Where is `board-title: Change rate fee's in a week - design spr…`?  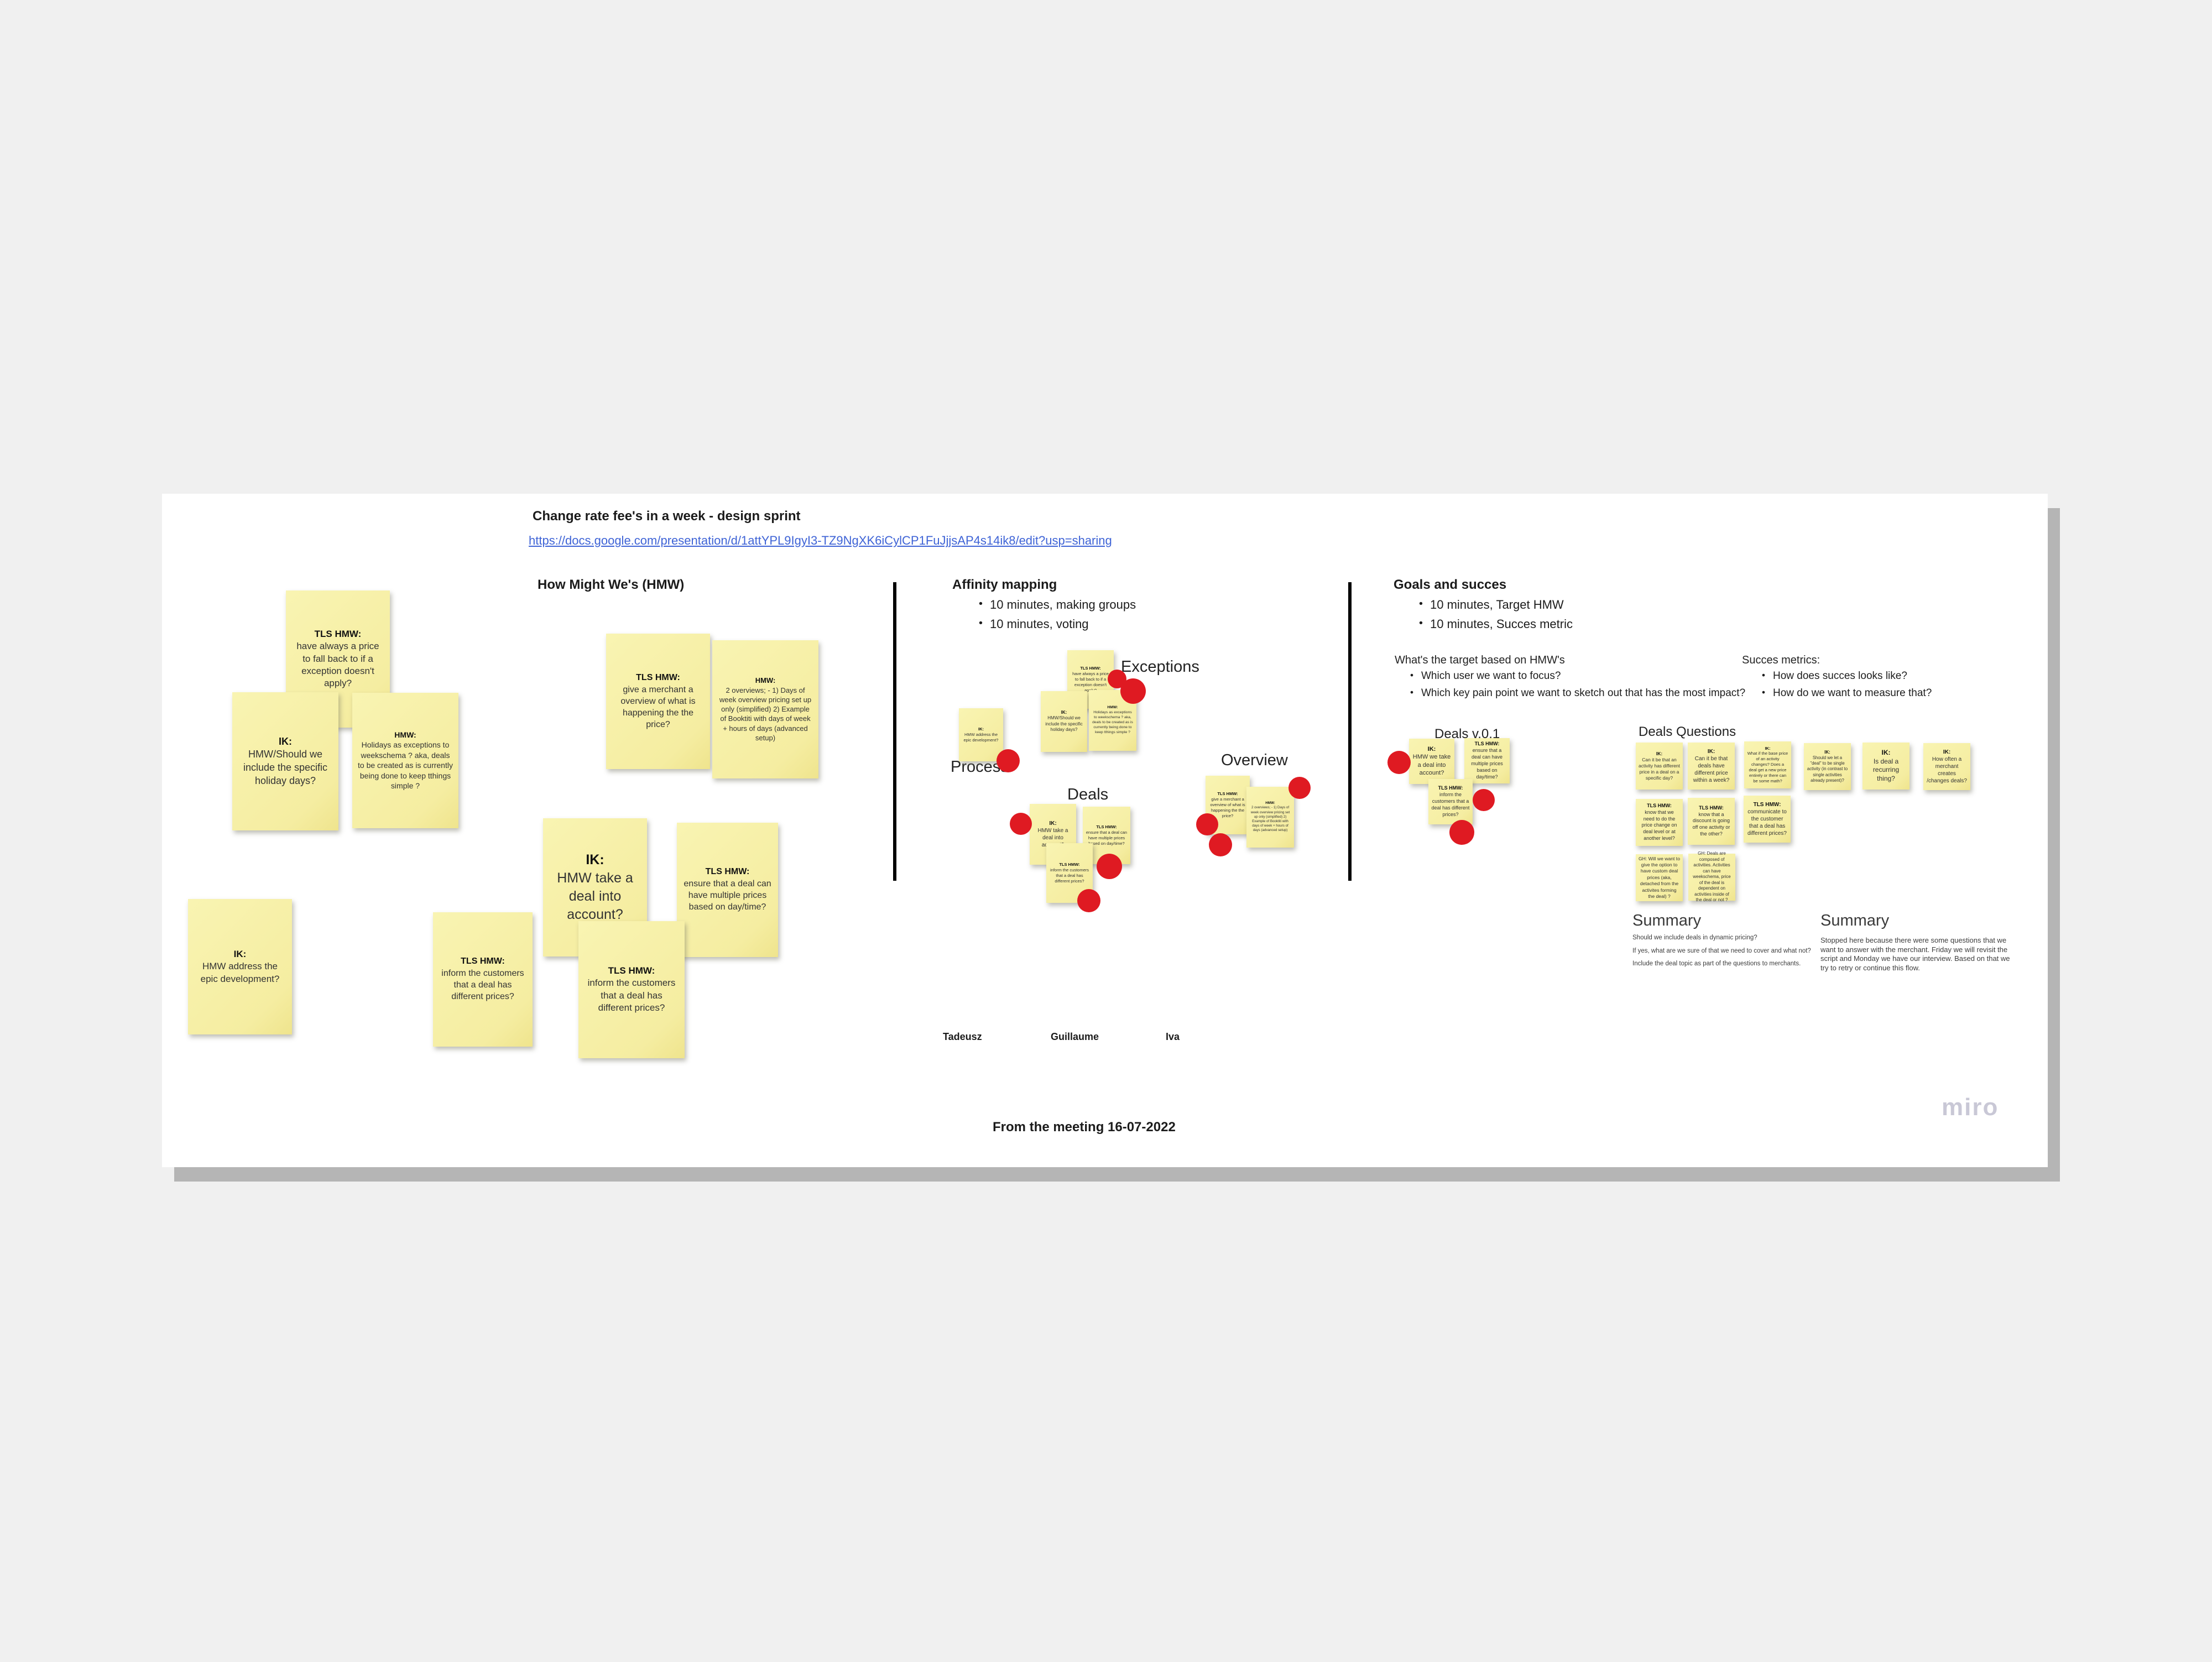
board-title: Change rate fee's in a week - design spr… is located at coordinates (667, 516).